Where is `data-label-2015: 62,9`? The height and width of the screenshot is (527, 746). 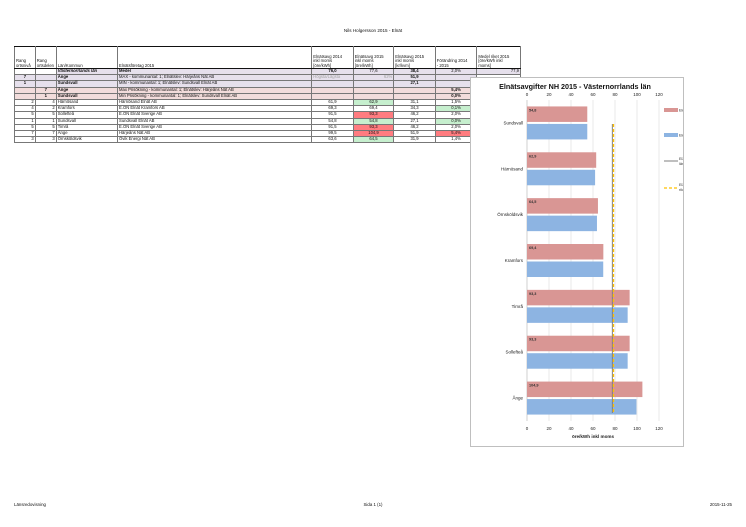 data-label-2015: 62,9 is located at coordinates (532, 156).